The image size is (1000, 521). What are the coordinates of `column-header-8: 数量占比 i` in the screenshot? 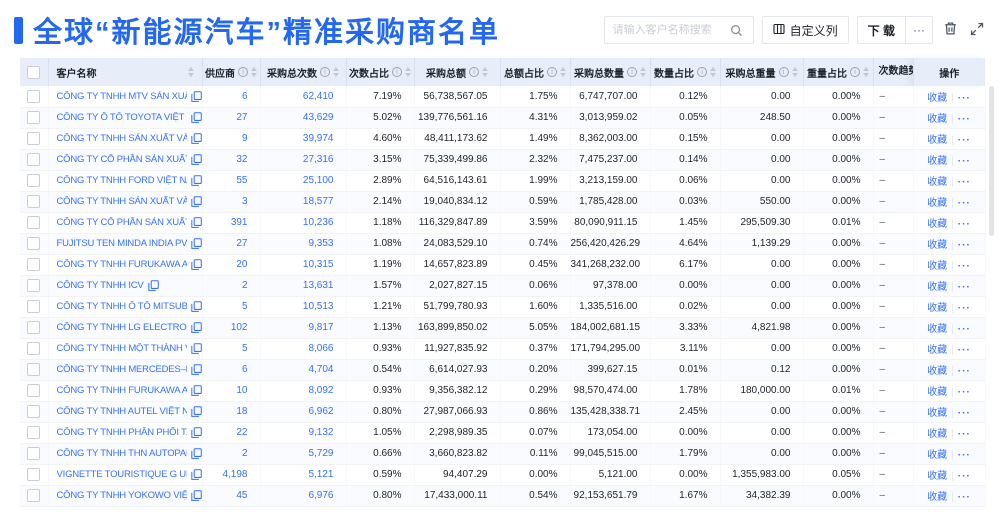 It's located at (685, 72).